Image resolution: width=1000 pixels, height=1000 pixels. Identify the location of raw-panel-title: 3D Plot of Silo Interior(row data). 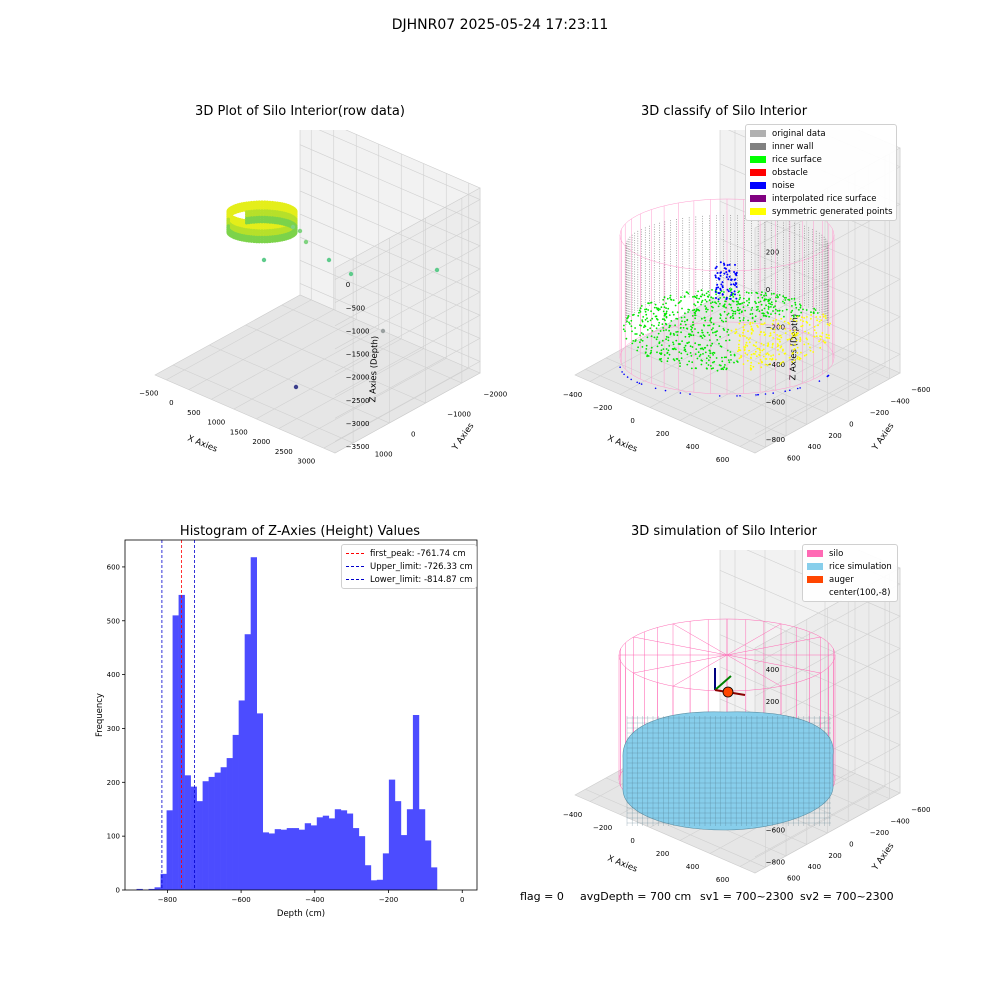
(300, 111).